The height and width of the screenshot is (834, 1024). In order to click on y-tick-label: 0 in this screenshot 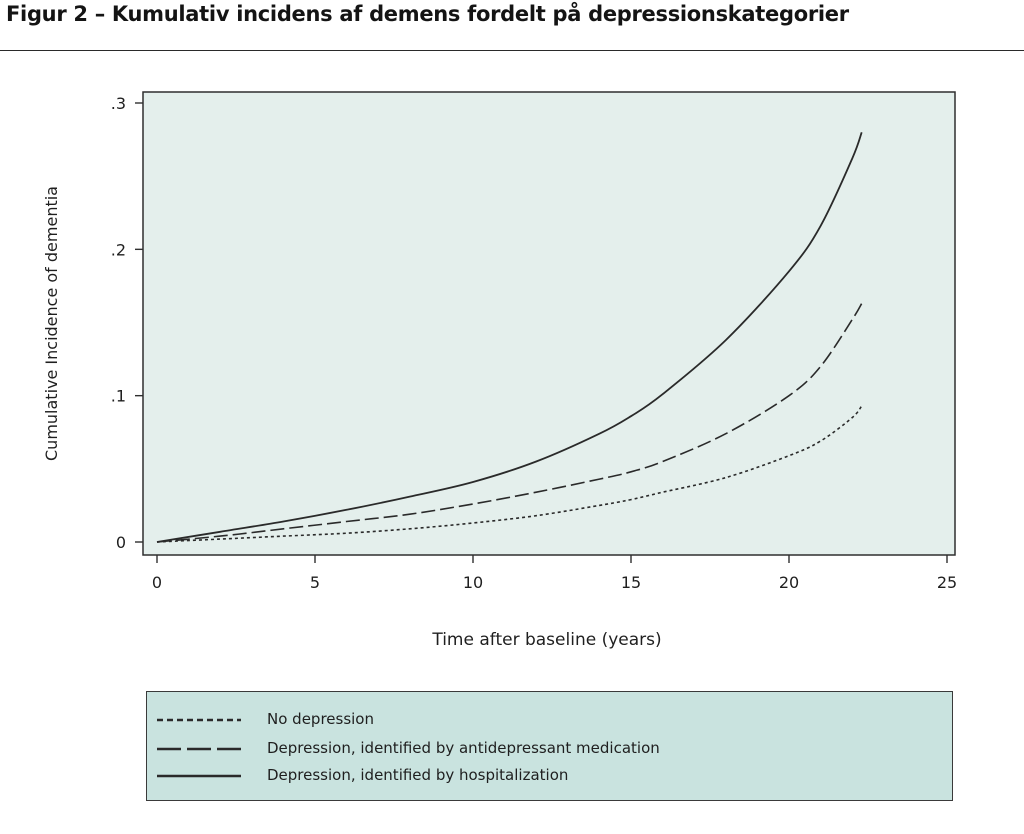, I will do `click(121, 542)`.